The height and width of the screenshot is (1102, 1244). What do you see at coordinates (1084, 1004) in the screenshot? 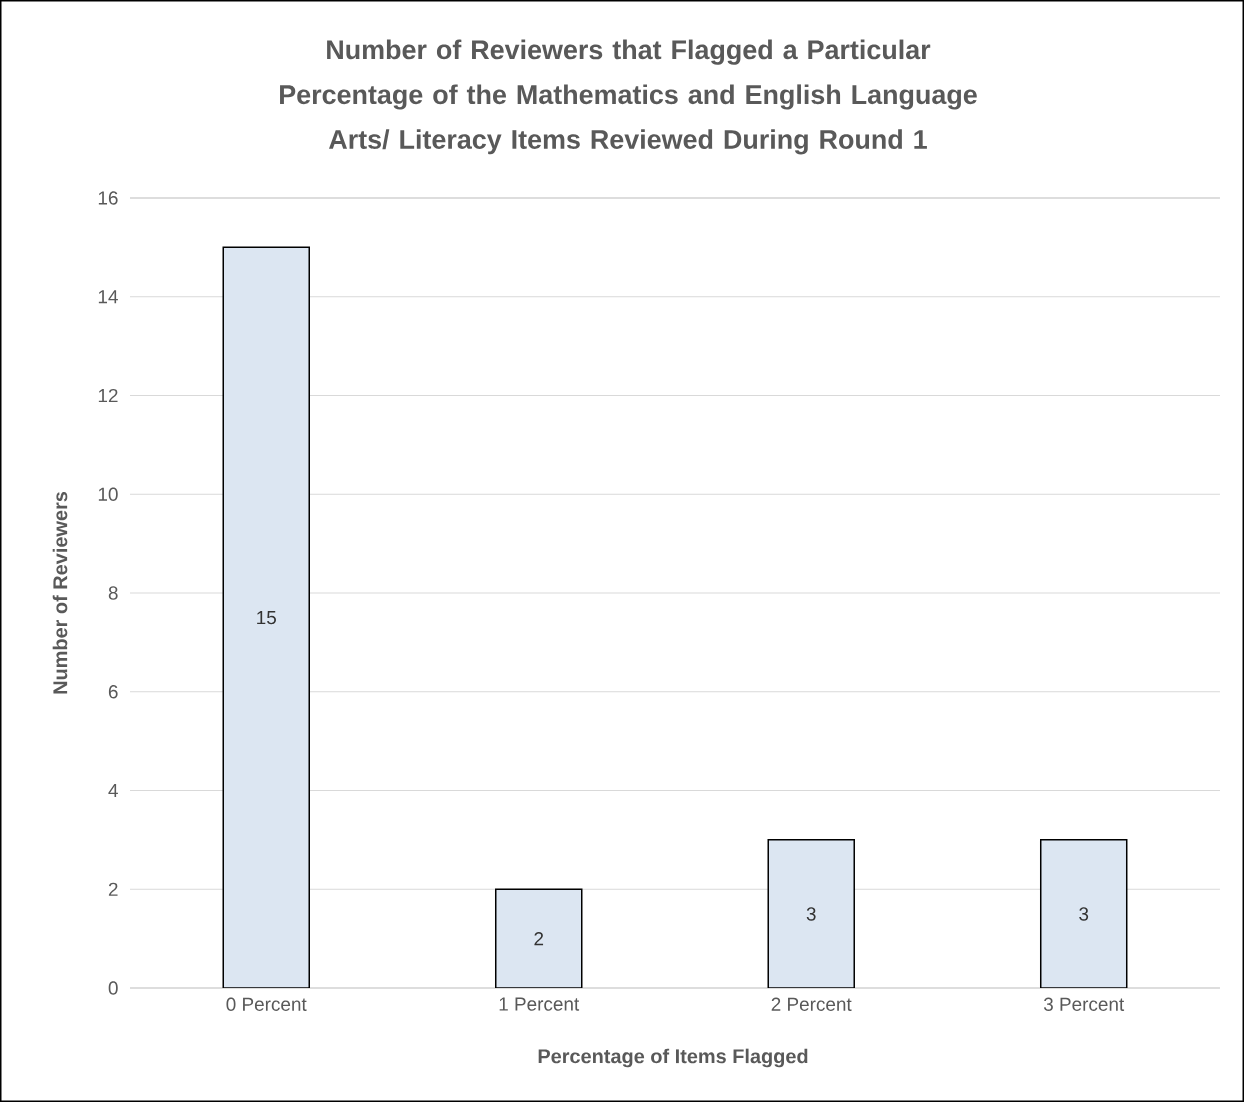
I see `x-tick-label: 3 Percent` at bounding box center [1084, 1004].